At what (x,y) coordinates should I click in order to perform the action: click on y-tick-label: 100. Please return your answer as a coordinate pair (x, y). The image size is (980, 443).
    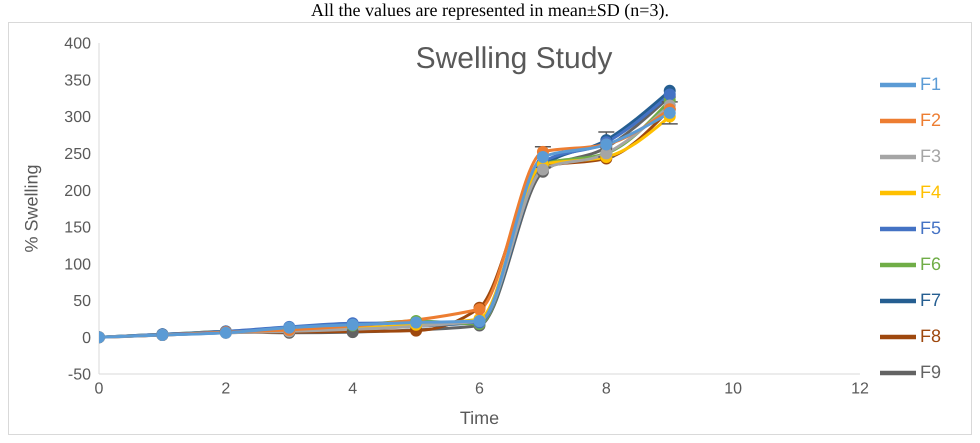
    Looking at the image, I should click on (78, 265).